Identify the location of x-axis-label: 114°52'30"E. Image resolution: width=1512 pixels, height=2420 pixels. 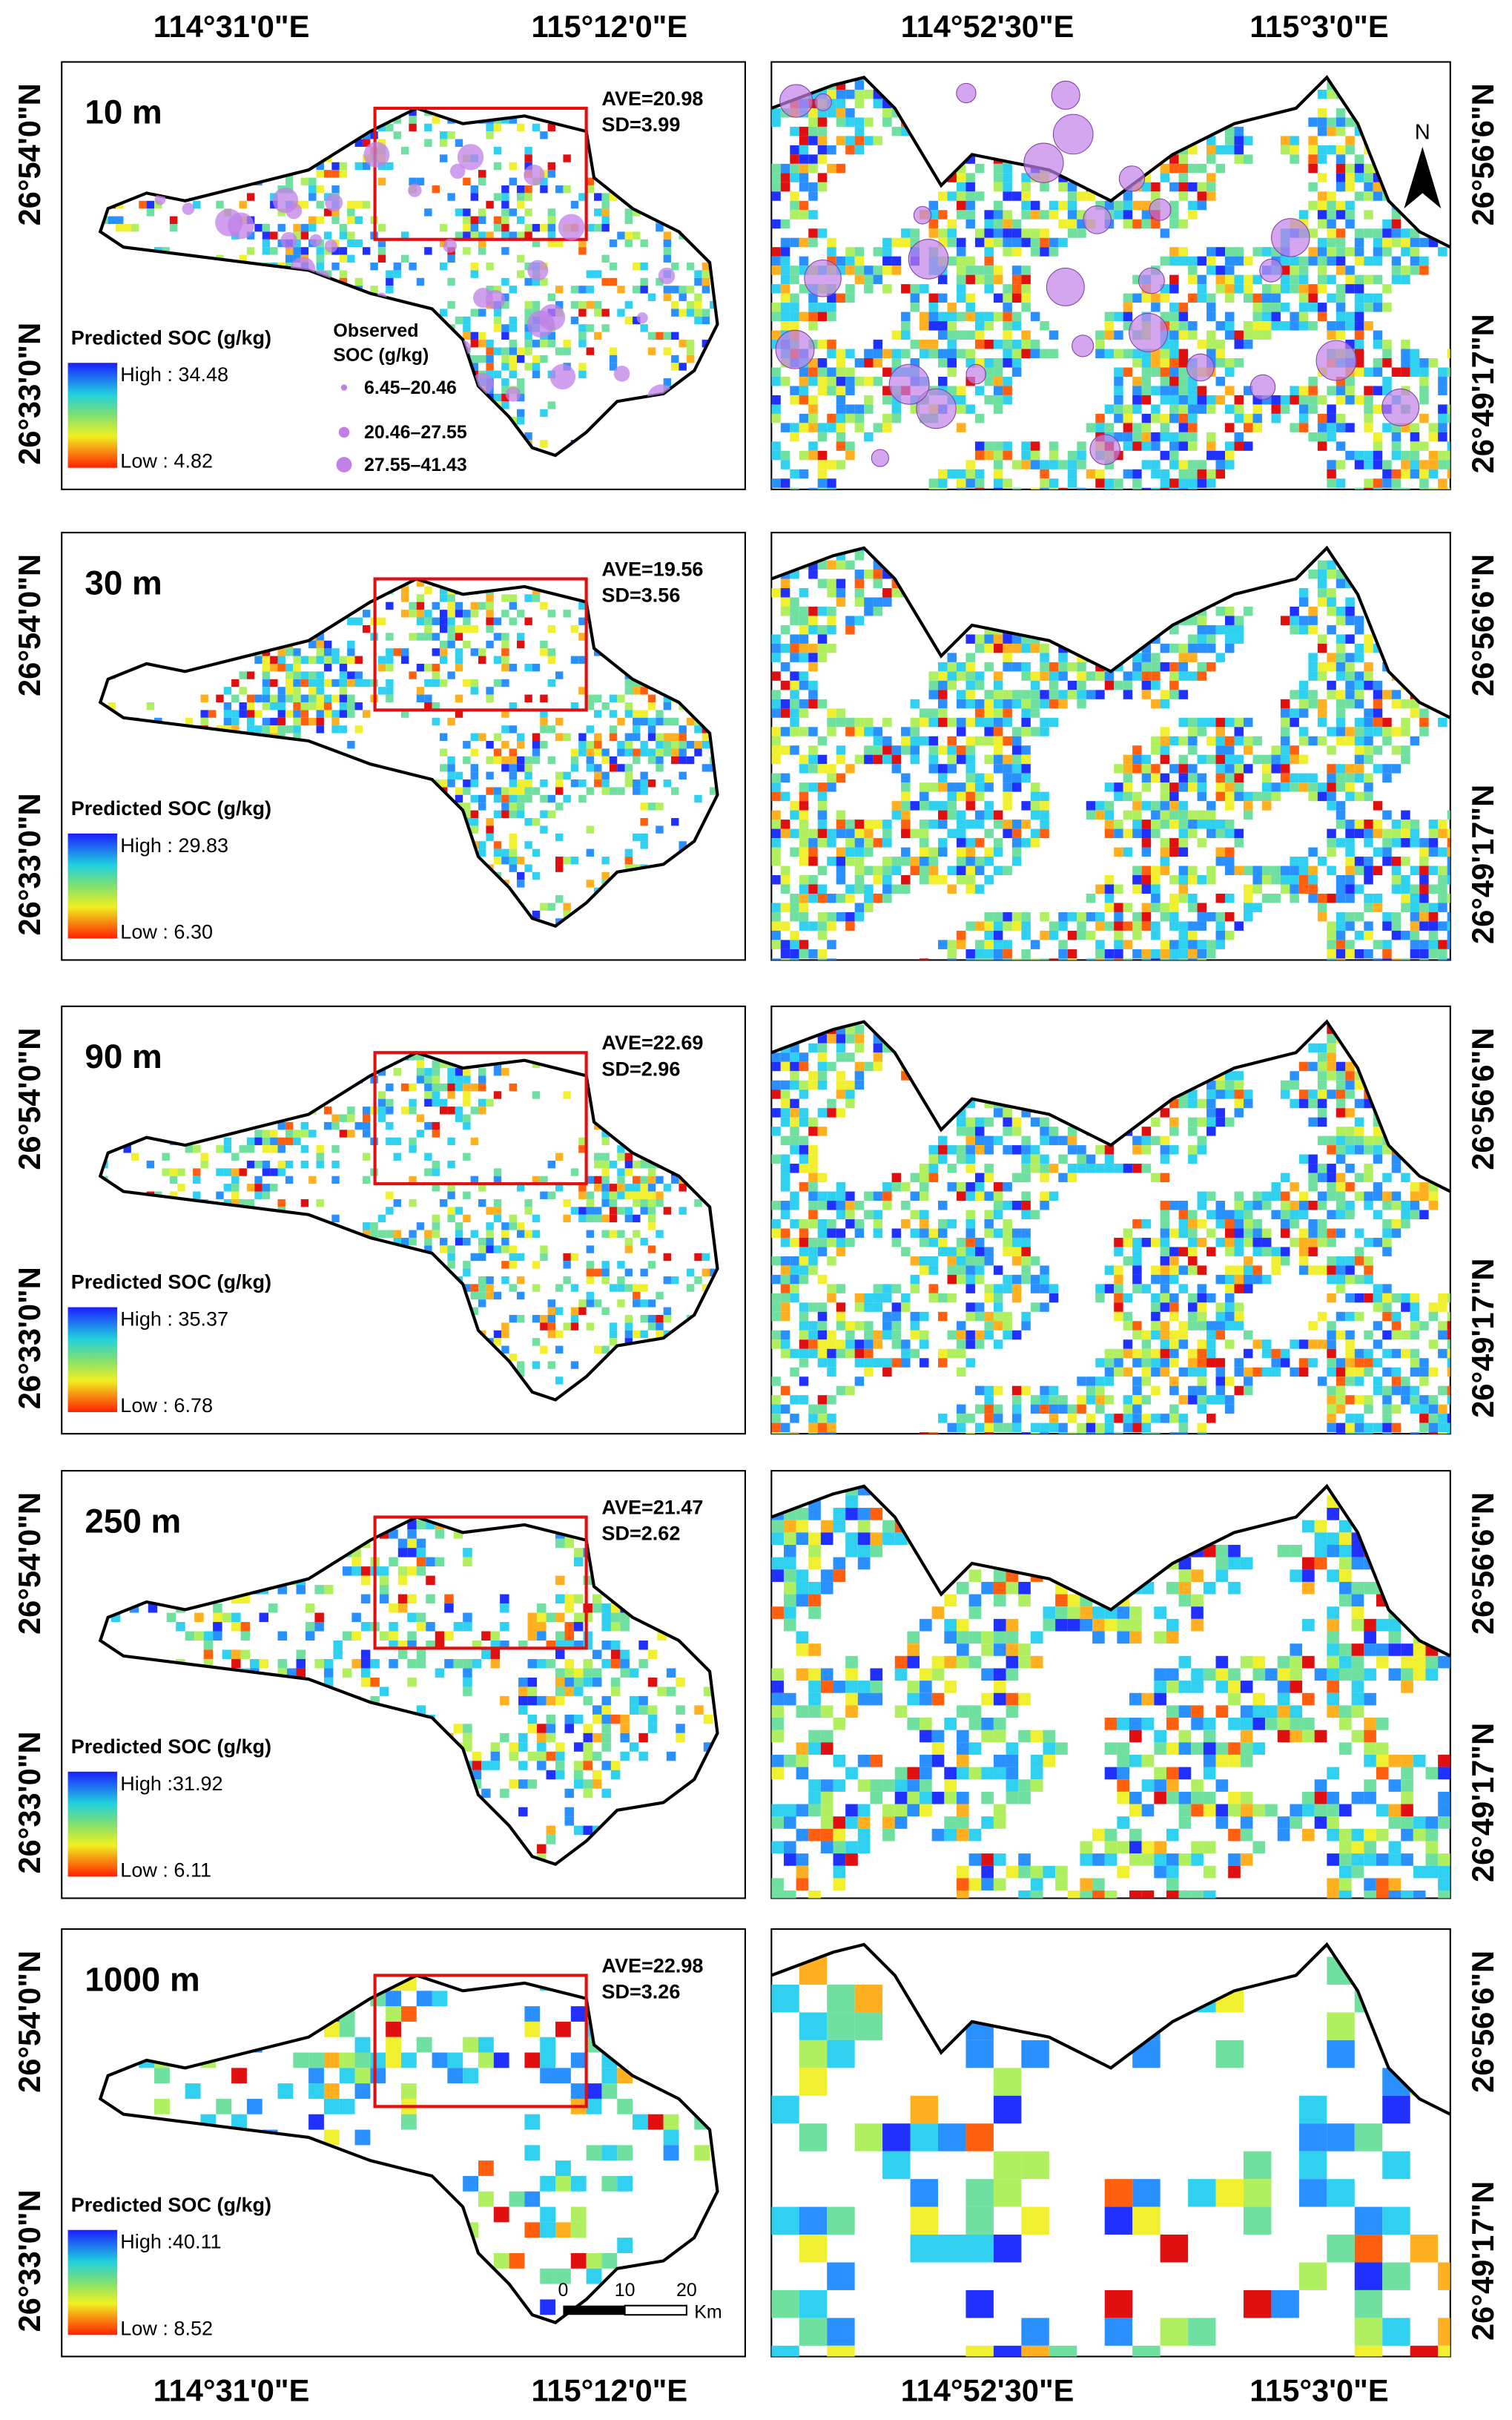
(987, 26).